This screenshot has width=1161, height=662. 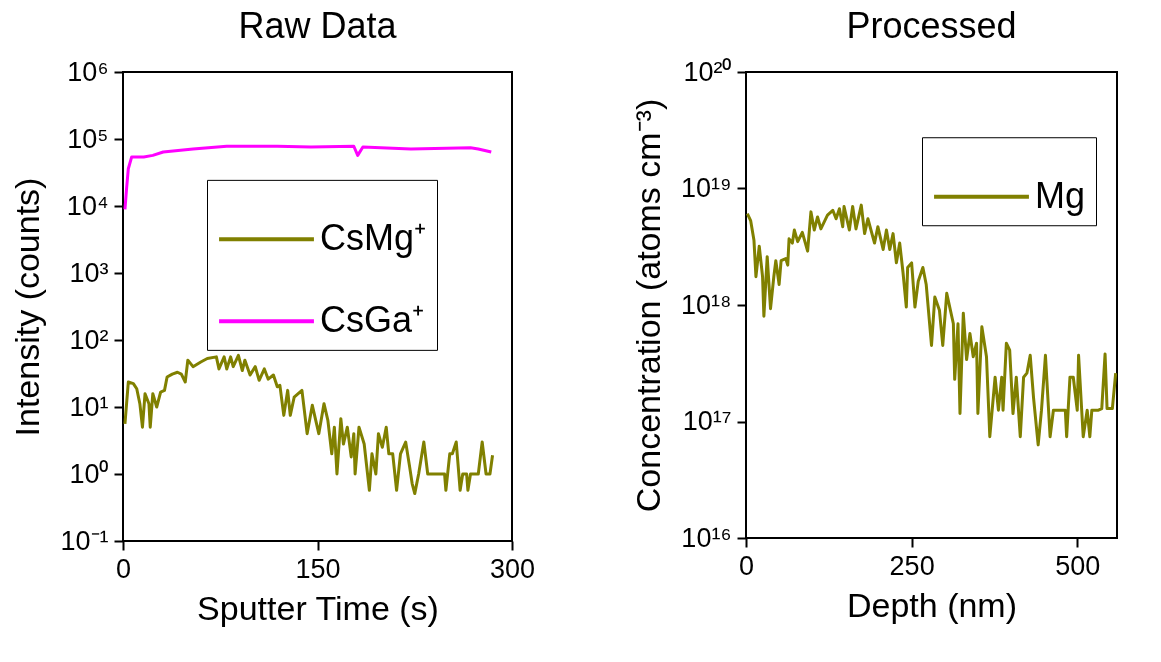 What do you see at coordinates (89, 272) in the screenshot?
I see `y-tick-label: 10³` at bounding box center [89, 272].